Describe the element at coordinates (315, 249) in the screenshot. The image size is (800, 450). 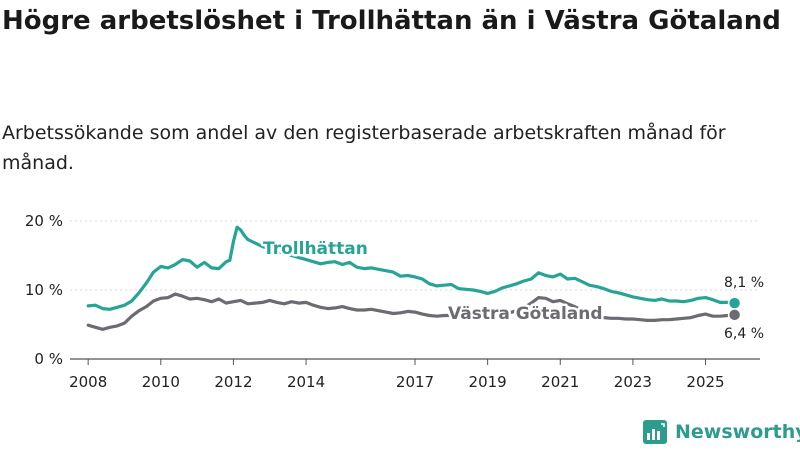
I see `series-label-trollhattan: Trollhättan` at that location.